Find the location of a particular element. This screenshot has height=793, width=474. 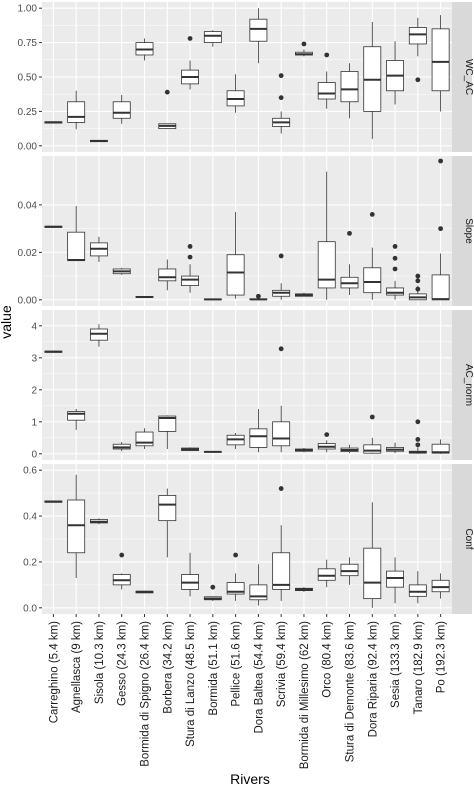

x-tick-label: Dora Baltea (54.4 km) is located at coordinates (259, 677).